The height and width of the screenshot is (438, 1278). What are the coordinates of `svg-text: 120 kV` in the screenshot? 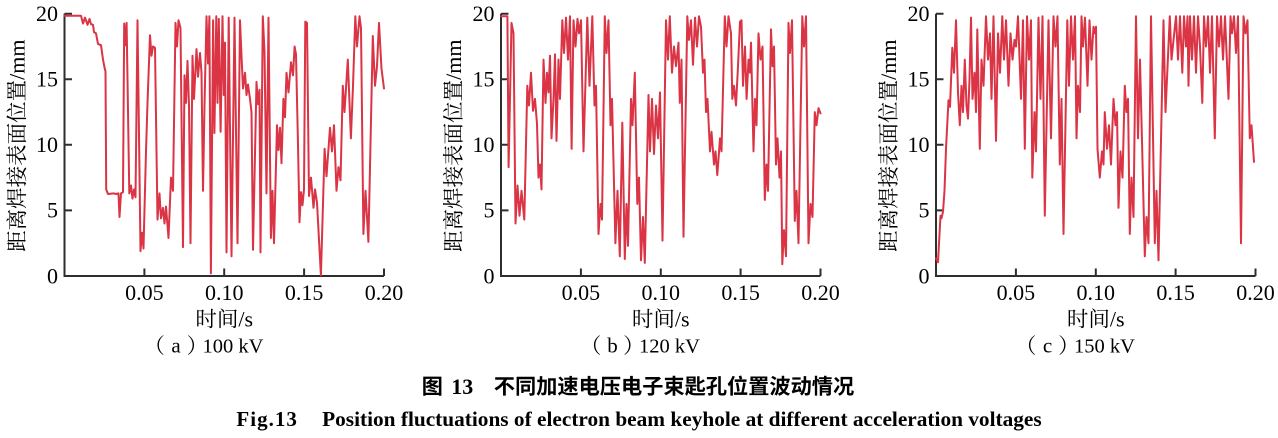 It's located at (669, 347).